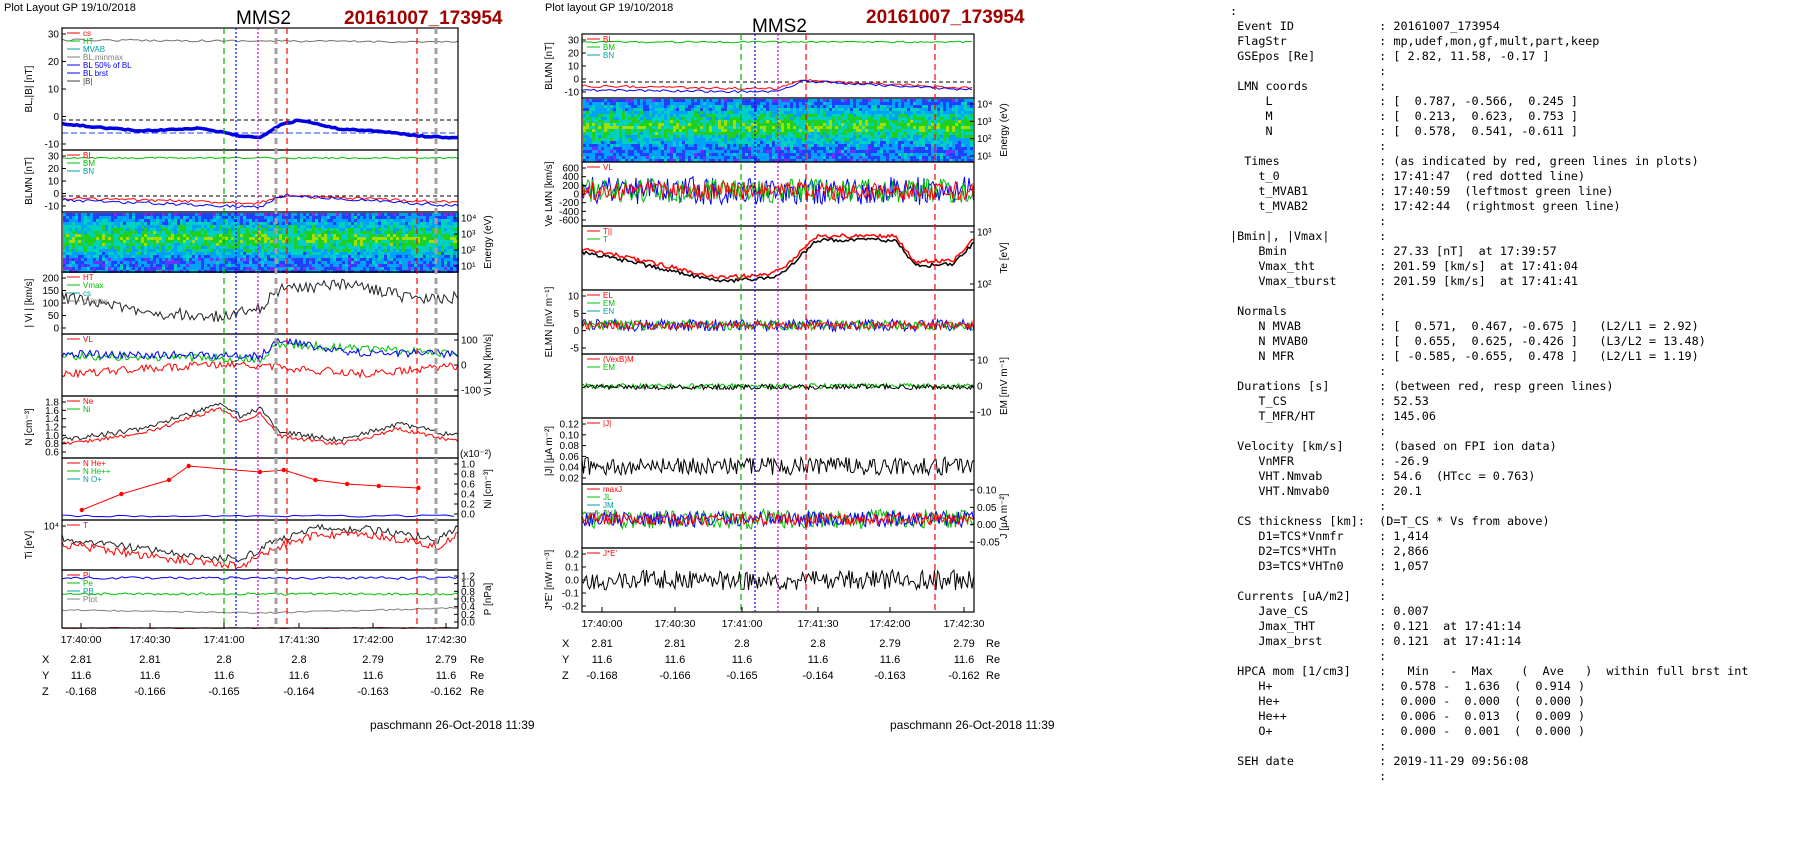  I want to click on orbit-value: -0.165, so click(223, 692).